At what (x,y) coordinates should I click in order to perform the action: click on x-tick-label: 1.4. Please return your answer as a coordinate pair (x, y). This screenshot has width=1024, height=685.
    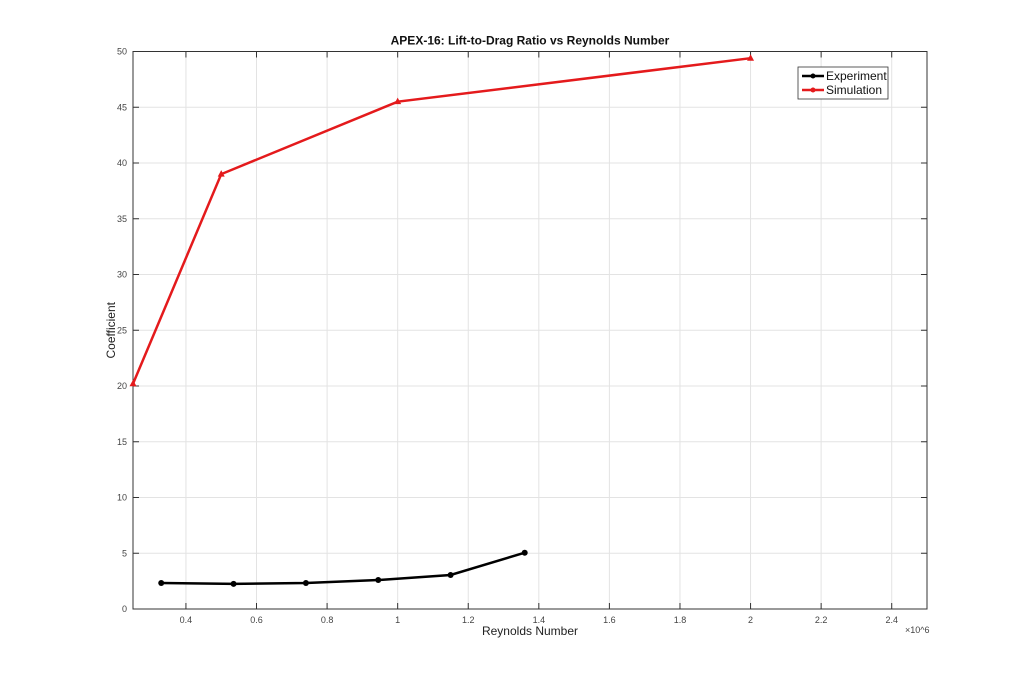
    Looking at the image, I should click on (539, 620).